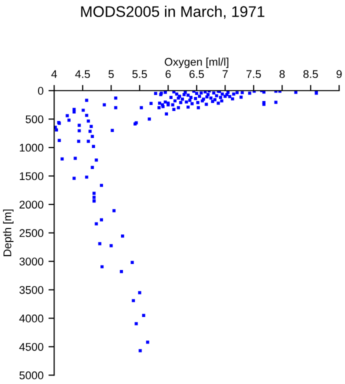  Describe the element at coordinates (339, 74) in the screenshot. I see `x-tick-label: 9` at that location.